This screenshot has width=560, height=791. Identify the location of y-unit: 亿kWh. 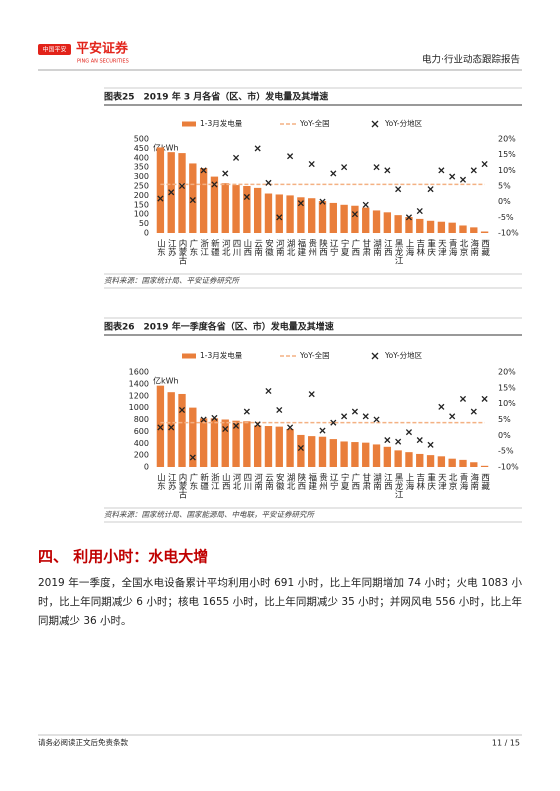
(166, 381).